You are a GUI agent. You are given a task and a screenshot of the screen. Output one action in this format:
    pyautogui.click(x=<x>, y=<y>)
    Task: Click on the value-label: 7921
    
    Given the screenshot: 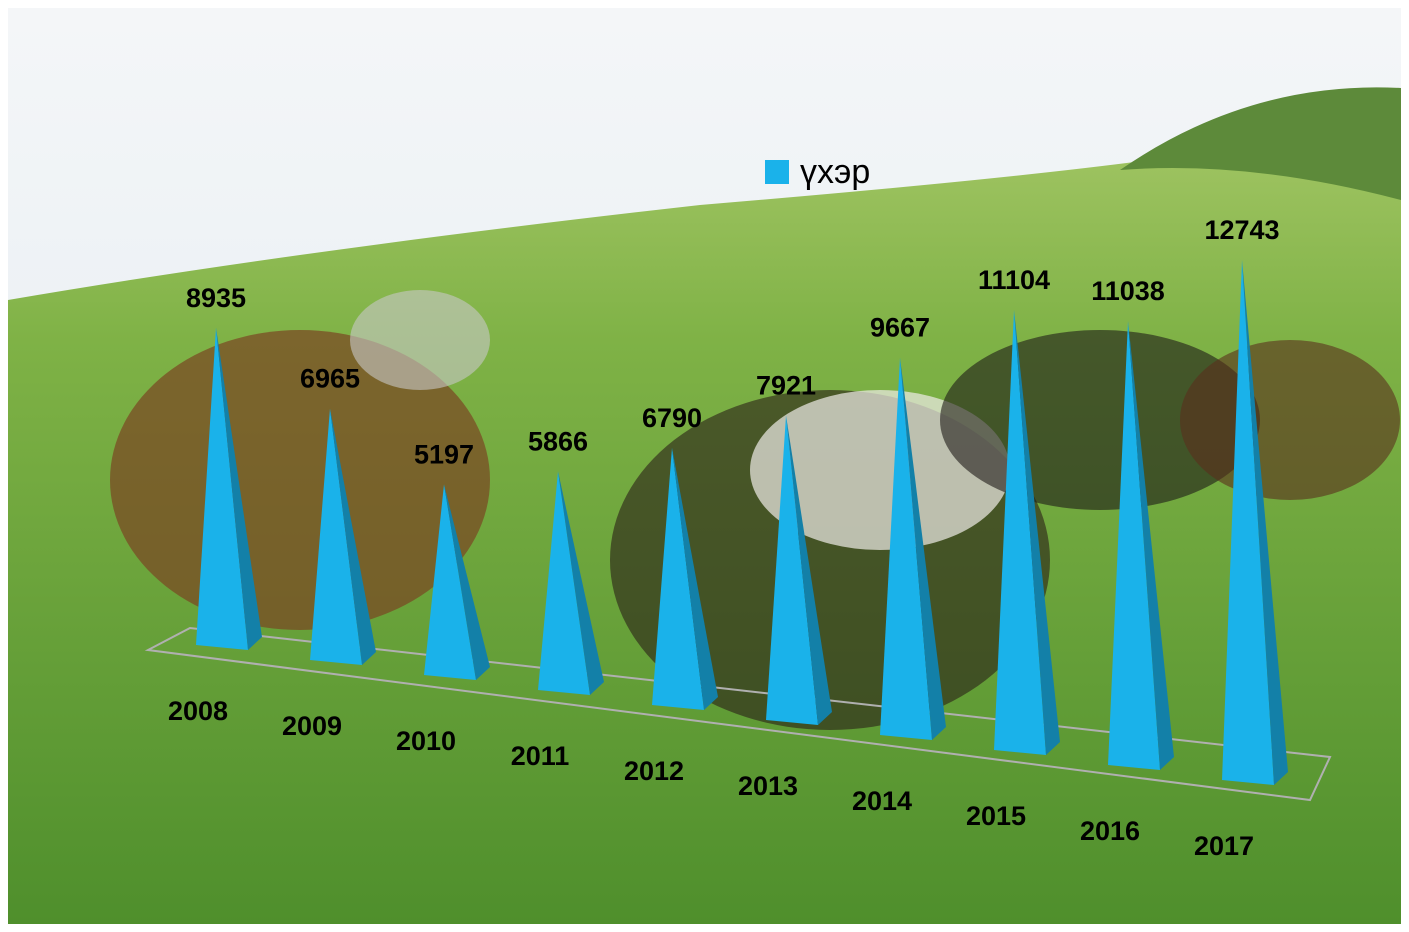 What is the action you would take?
    pyautogui.click(x=786, y=386)
    